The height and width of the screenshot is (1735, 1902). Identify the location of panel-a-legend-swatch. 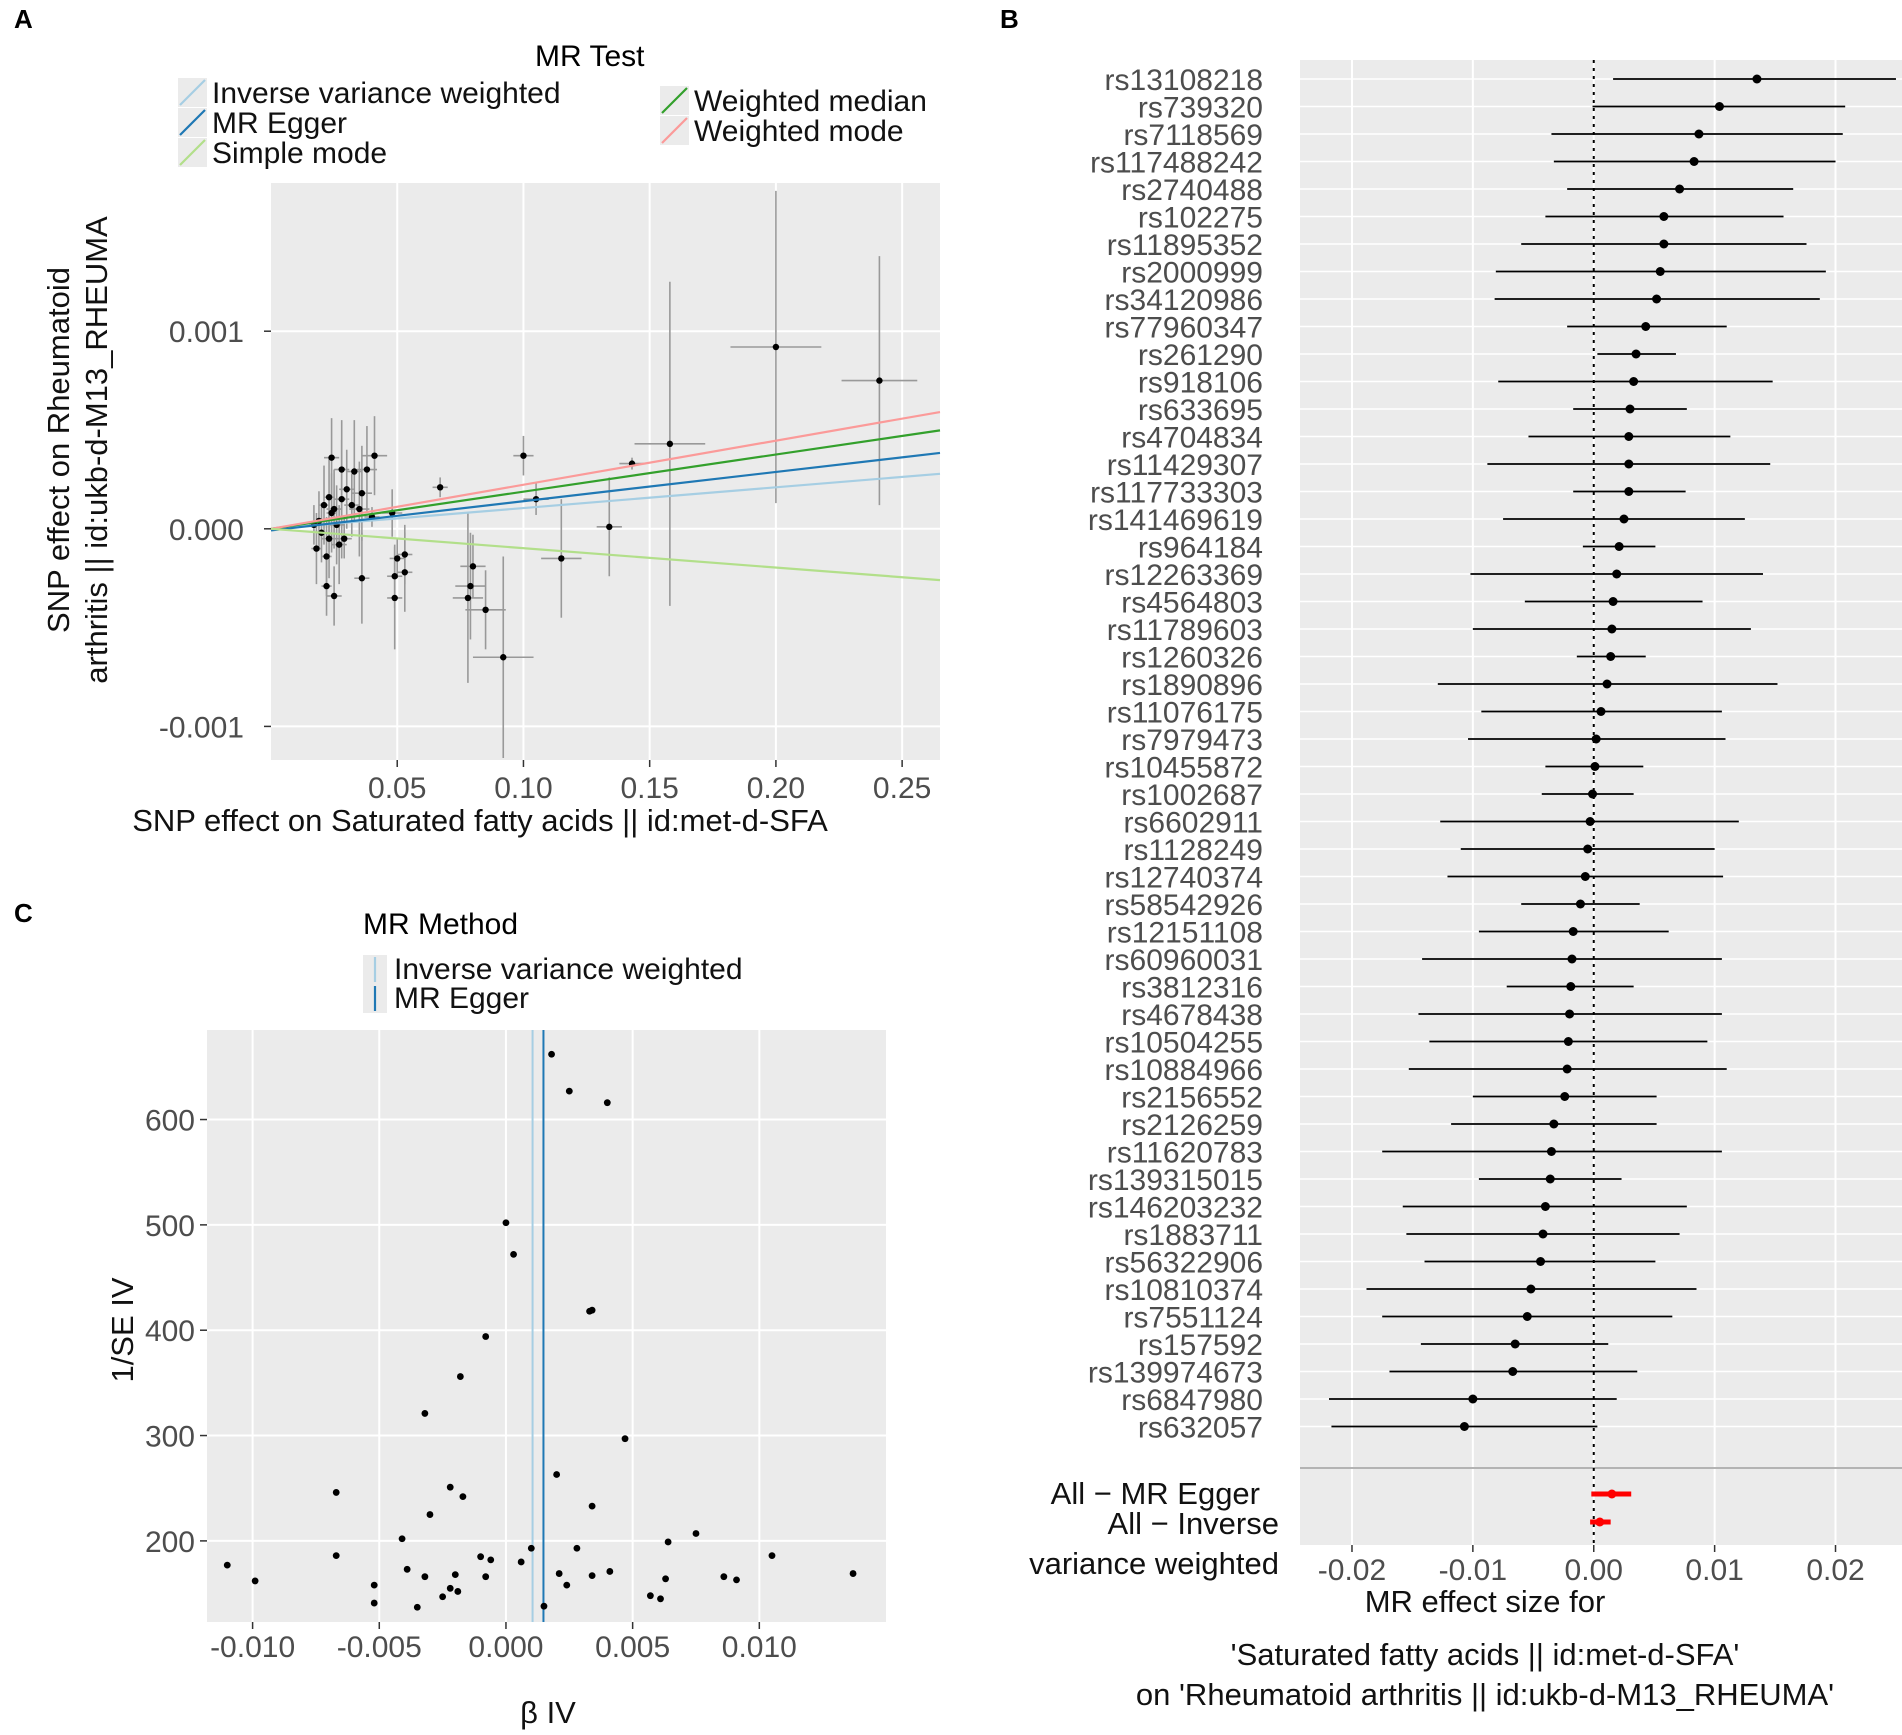
(674, 100).